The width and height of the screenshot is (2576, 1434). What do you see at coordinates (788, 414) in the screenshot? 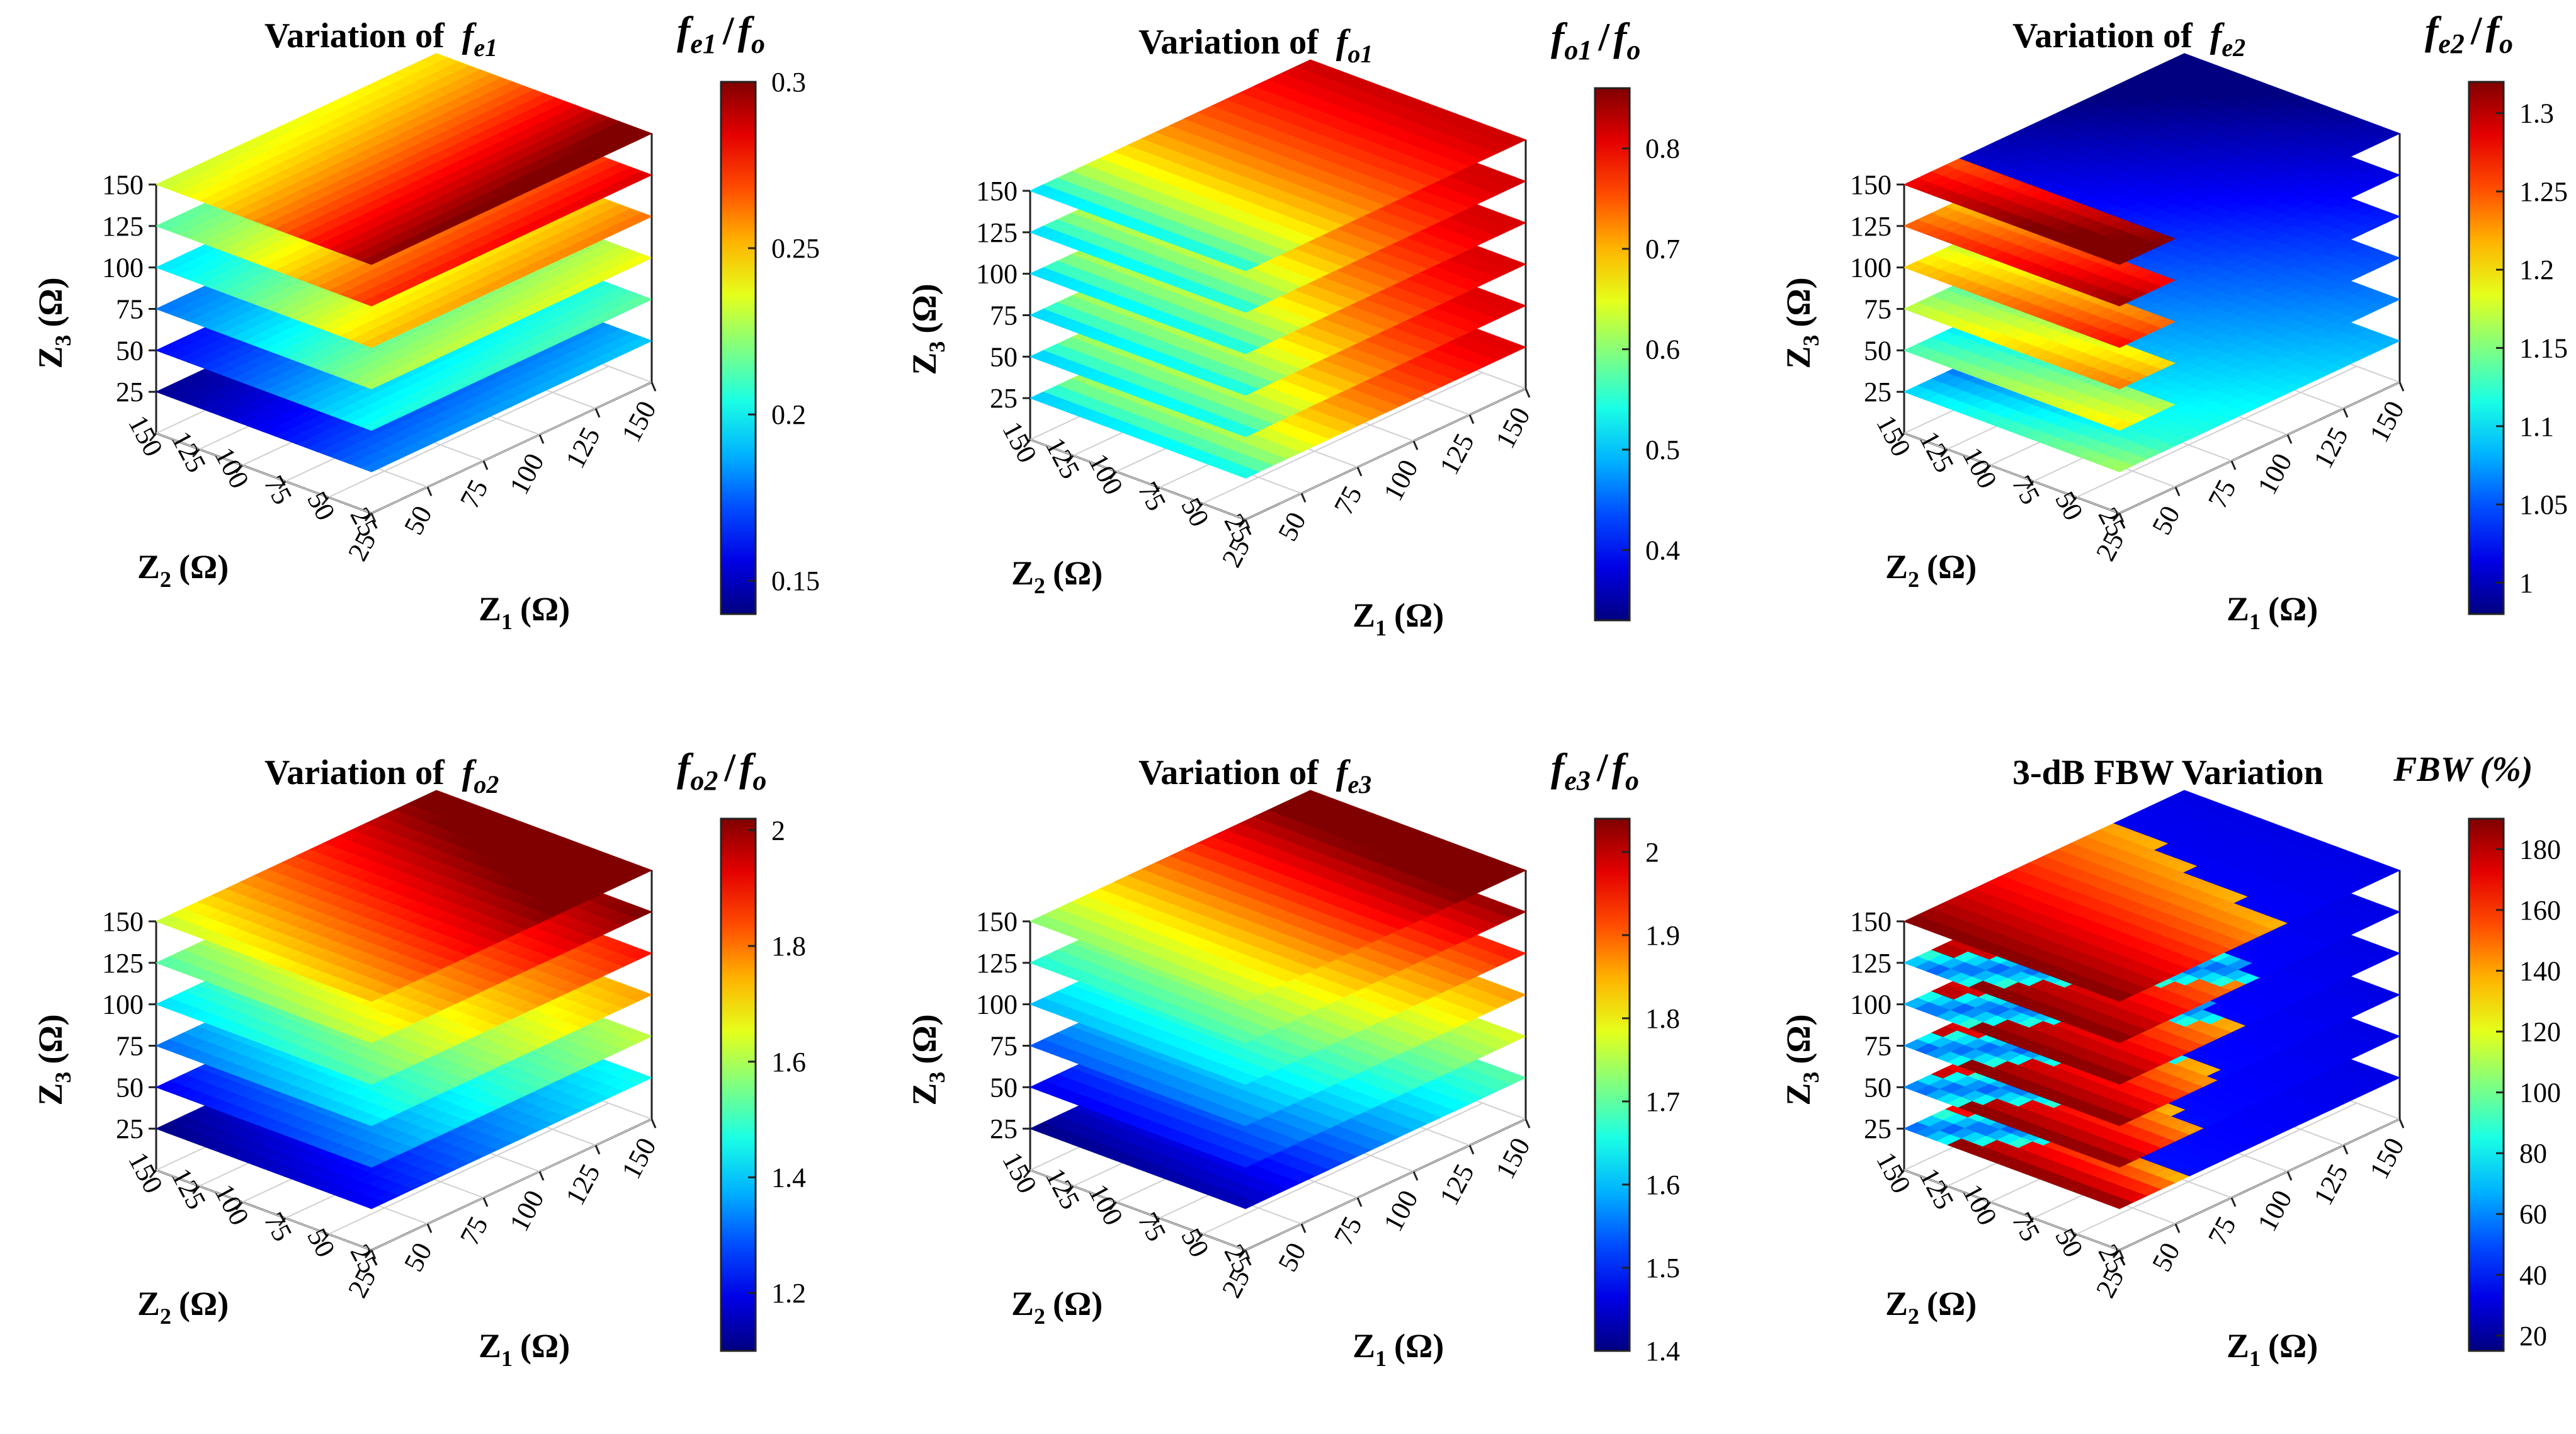
I see `colorbar-tick-label: 0.2` at bounding box center [788, 414].